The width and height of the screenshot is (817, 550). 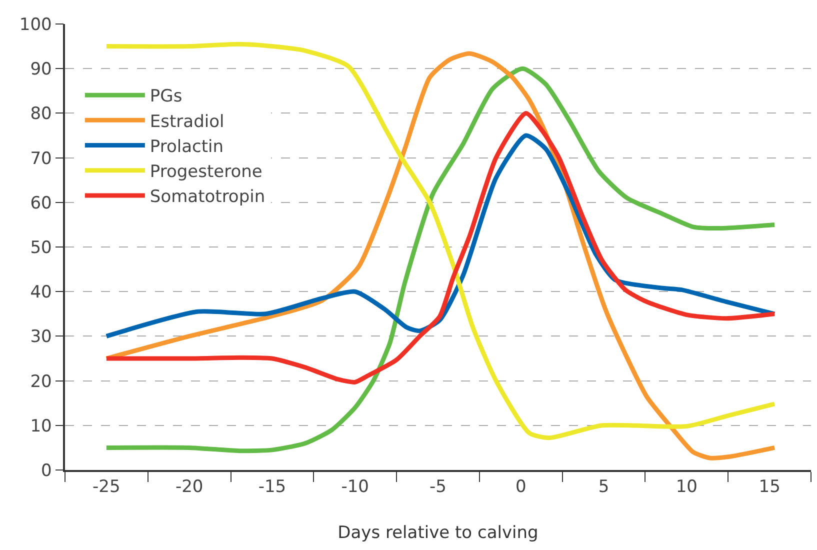 What do you see at coordinates (41, 203) in the screenshot?
I see `y-tick-label: 60` at bounding box center [41, 203].